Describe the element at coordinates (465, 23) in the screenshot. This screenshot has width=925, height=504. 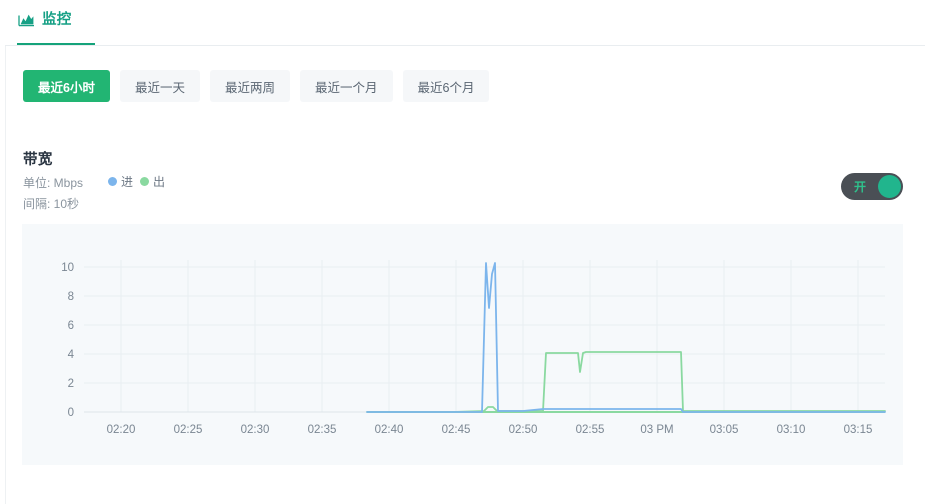
I see `tab-bar: 监控` at that location.